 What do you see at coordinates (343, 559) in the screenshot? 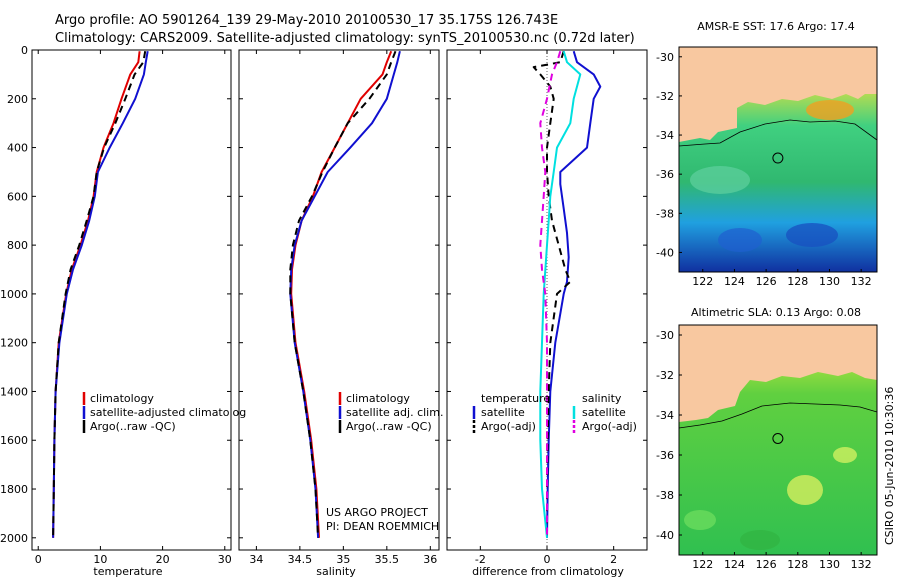
I see `x-tick-label: 35` at bounding box center [343, 559].